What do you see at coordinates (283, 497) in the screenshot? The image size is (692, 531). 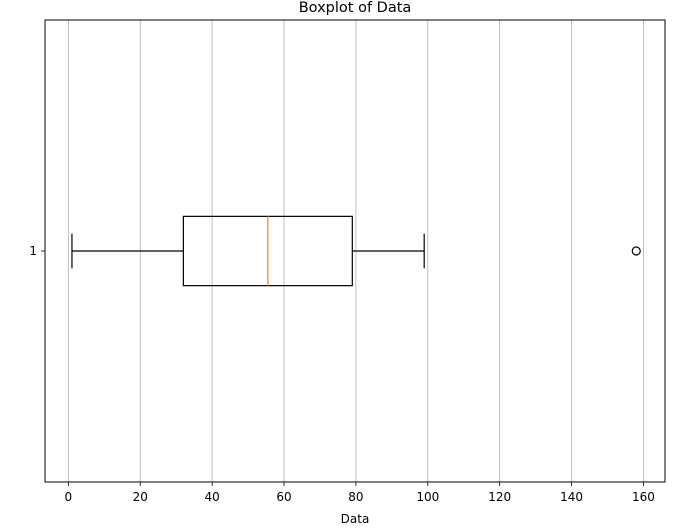 I see `x-tick-label: 60` at bounding box center [283, 497].